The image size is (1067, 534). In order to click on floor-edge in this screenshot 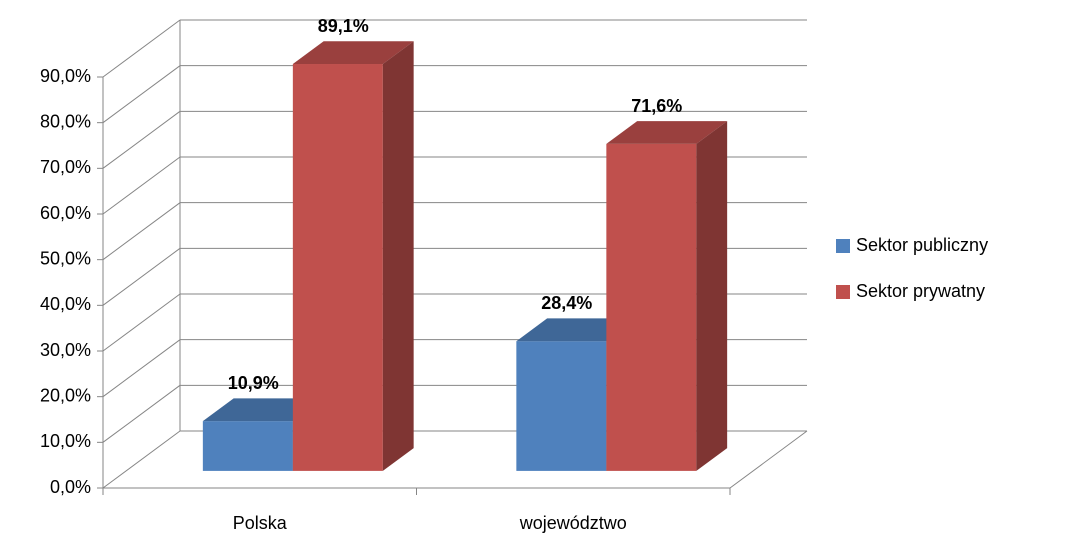, I will do `click(768, 459)`.